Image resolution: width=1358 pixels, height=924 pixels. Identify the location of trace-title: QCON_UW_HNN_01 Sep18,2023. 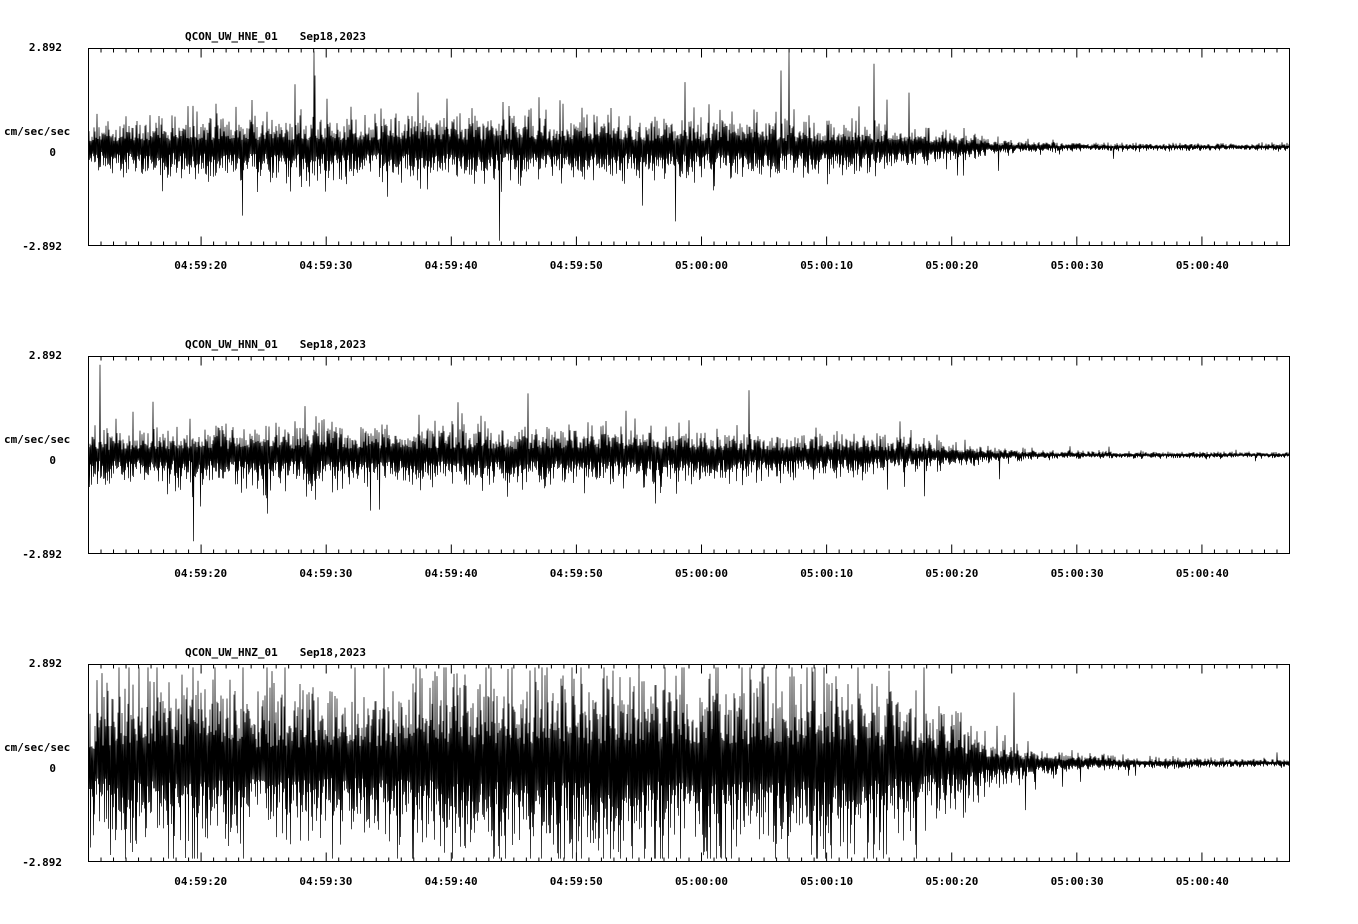
(275, 344).